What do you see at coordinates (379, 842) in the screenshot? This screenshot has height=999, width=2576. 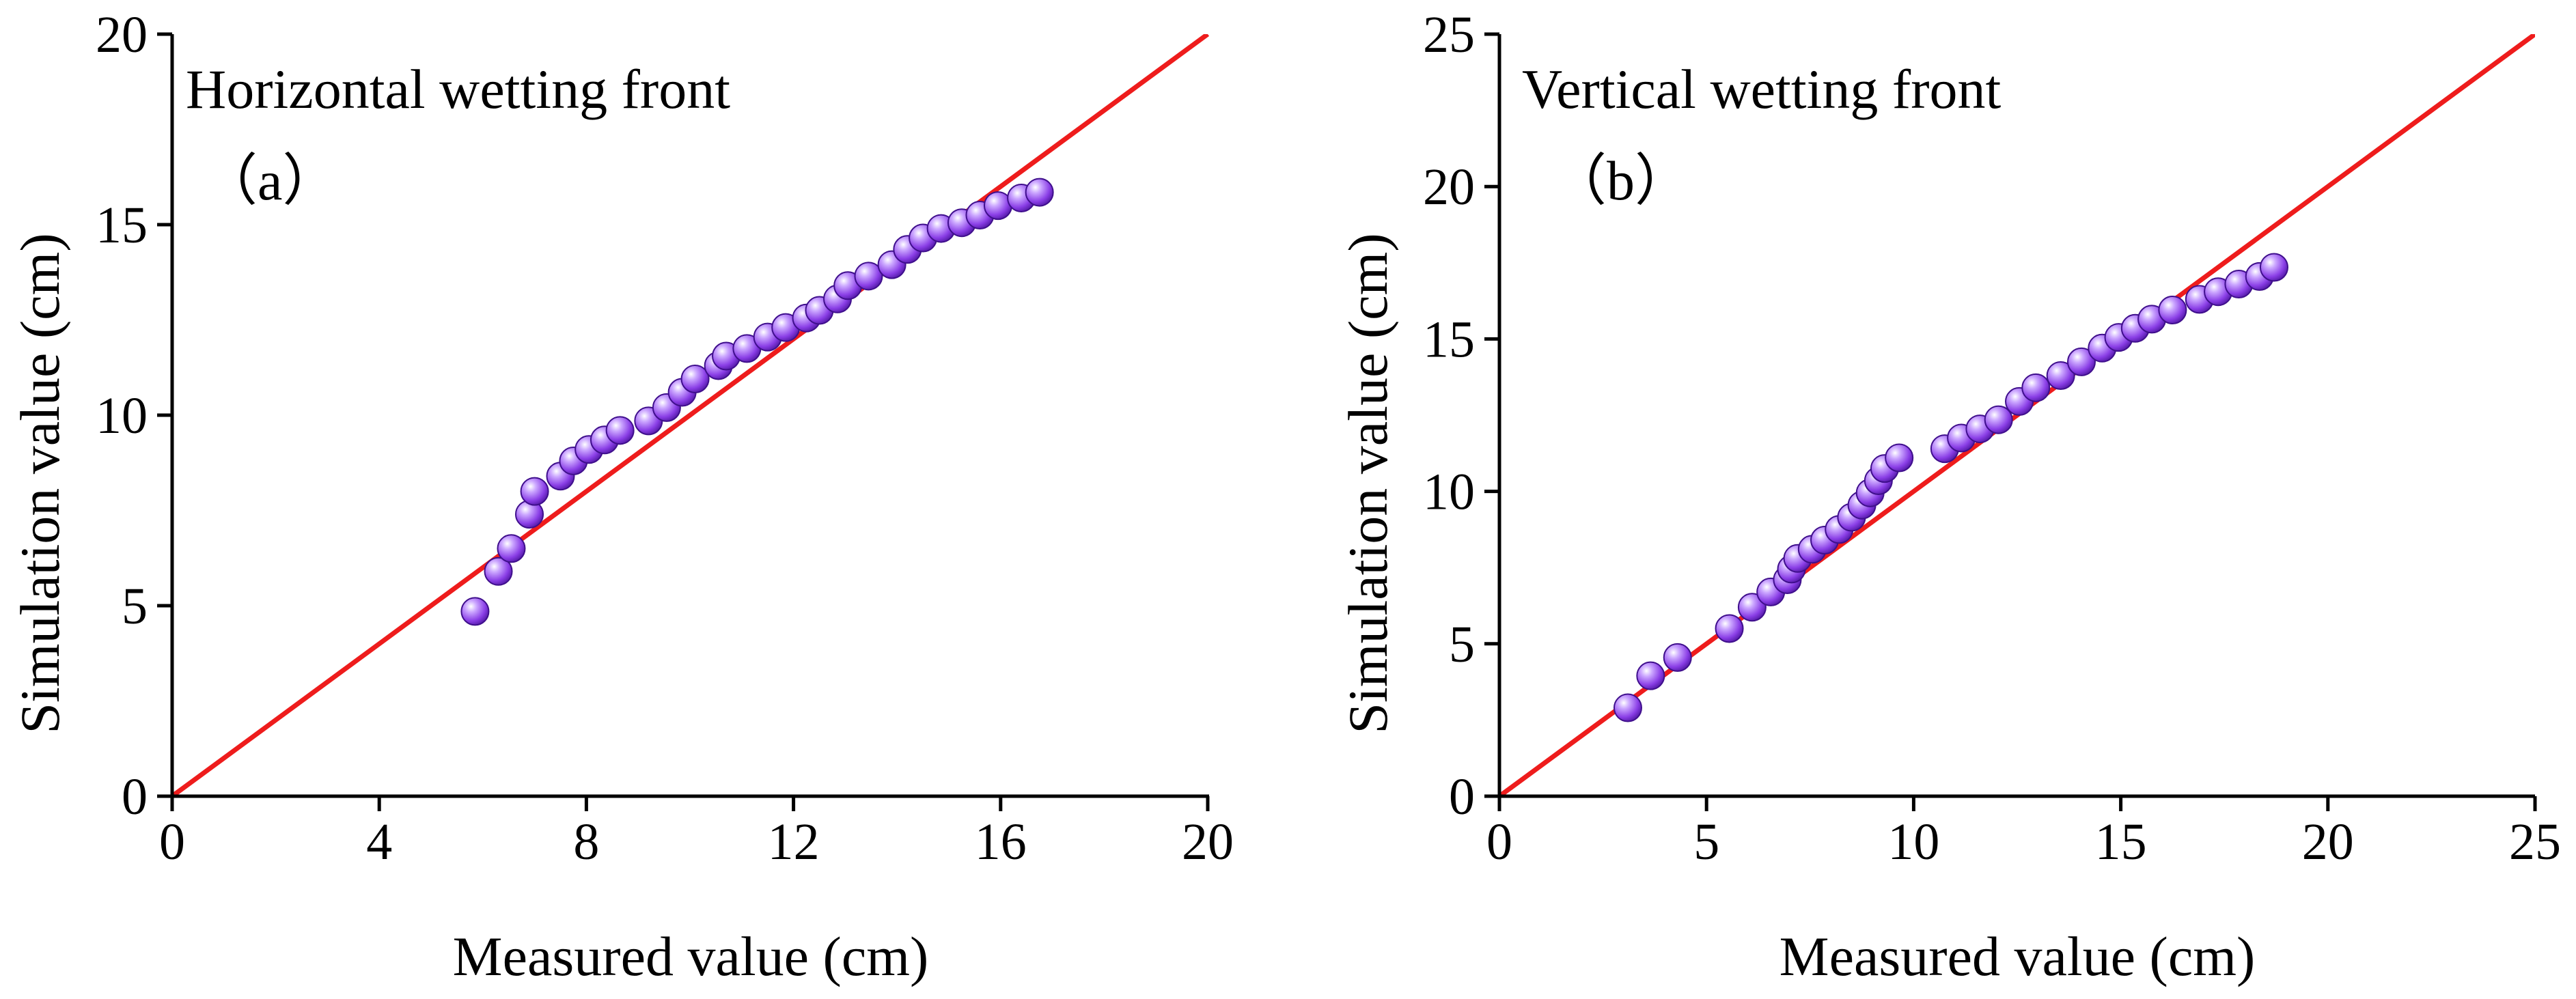 I see `x-tick-label: 4` at bounding box center [379, 842].